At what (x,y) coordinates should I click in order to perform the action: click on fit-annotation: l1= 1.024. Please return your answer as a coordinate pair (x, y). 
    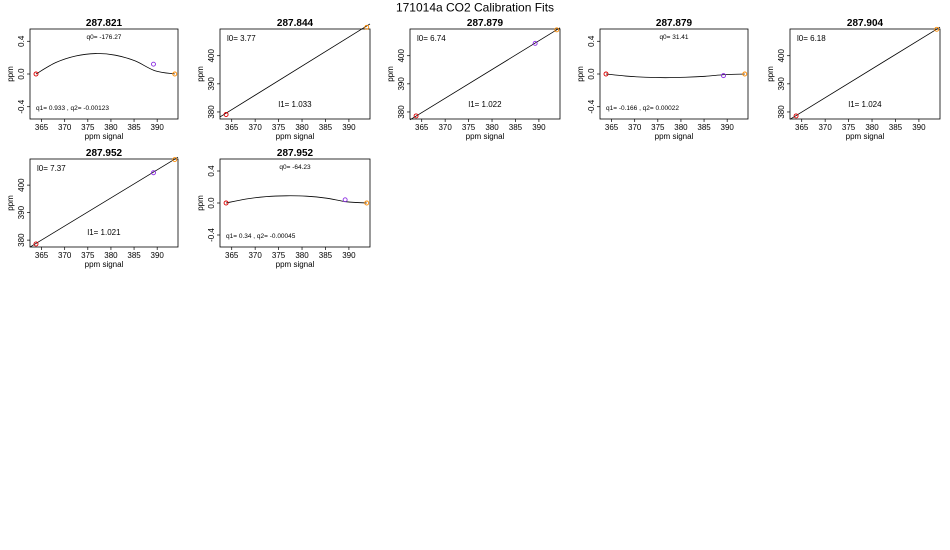
    Looking at the image, I should click on (865, 104).